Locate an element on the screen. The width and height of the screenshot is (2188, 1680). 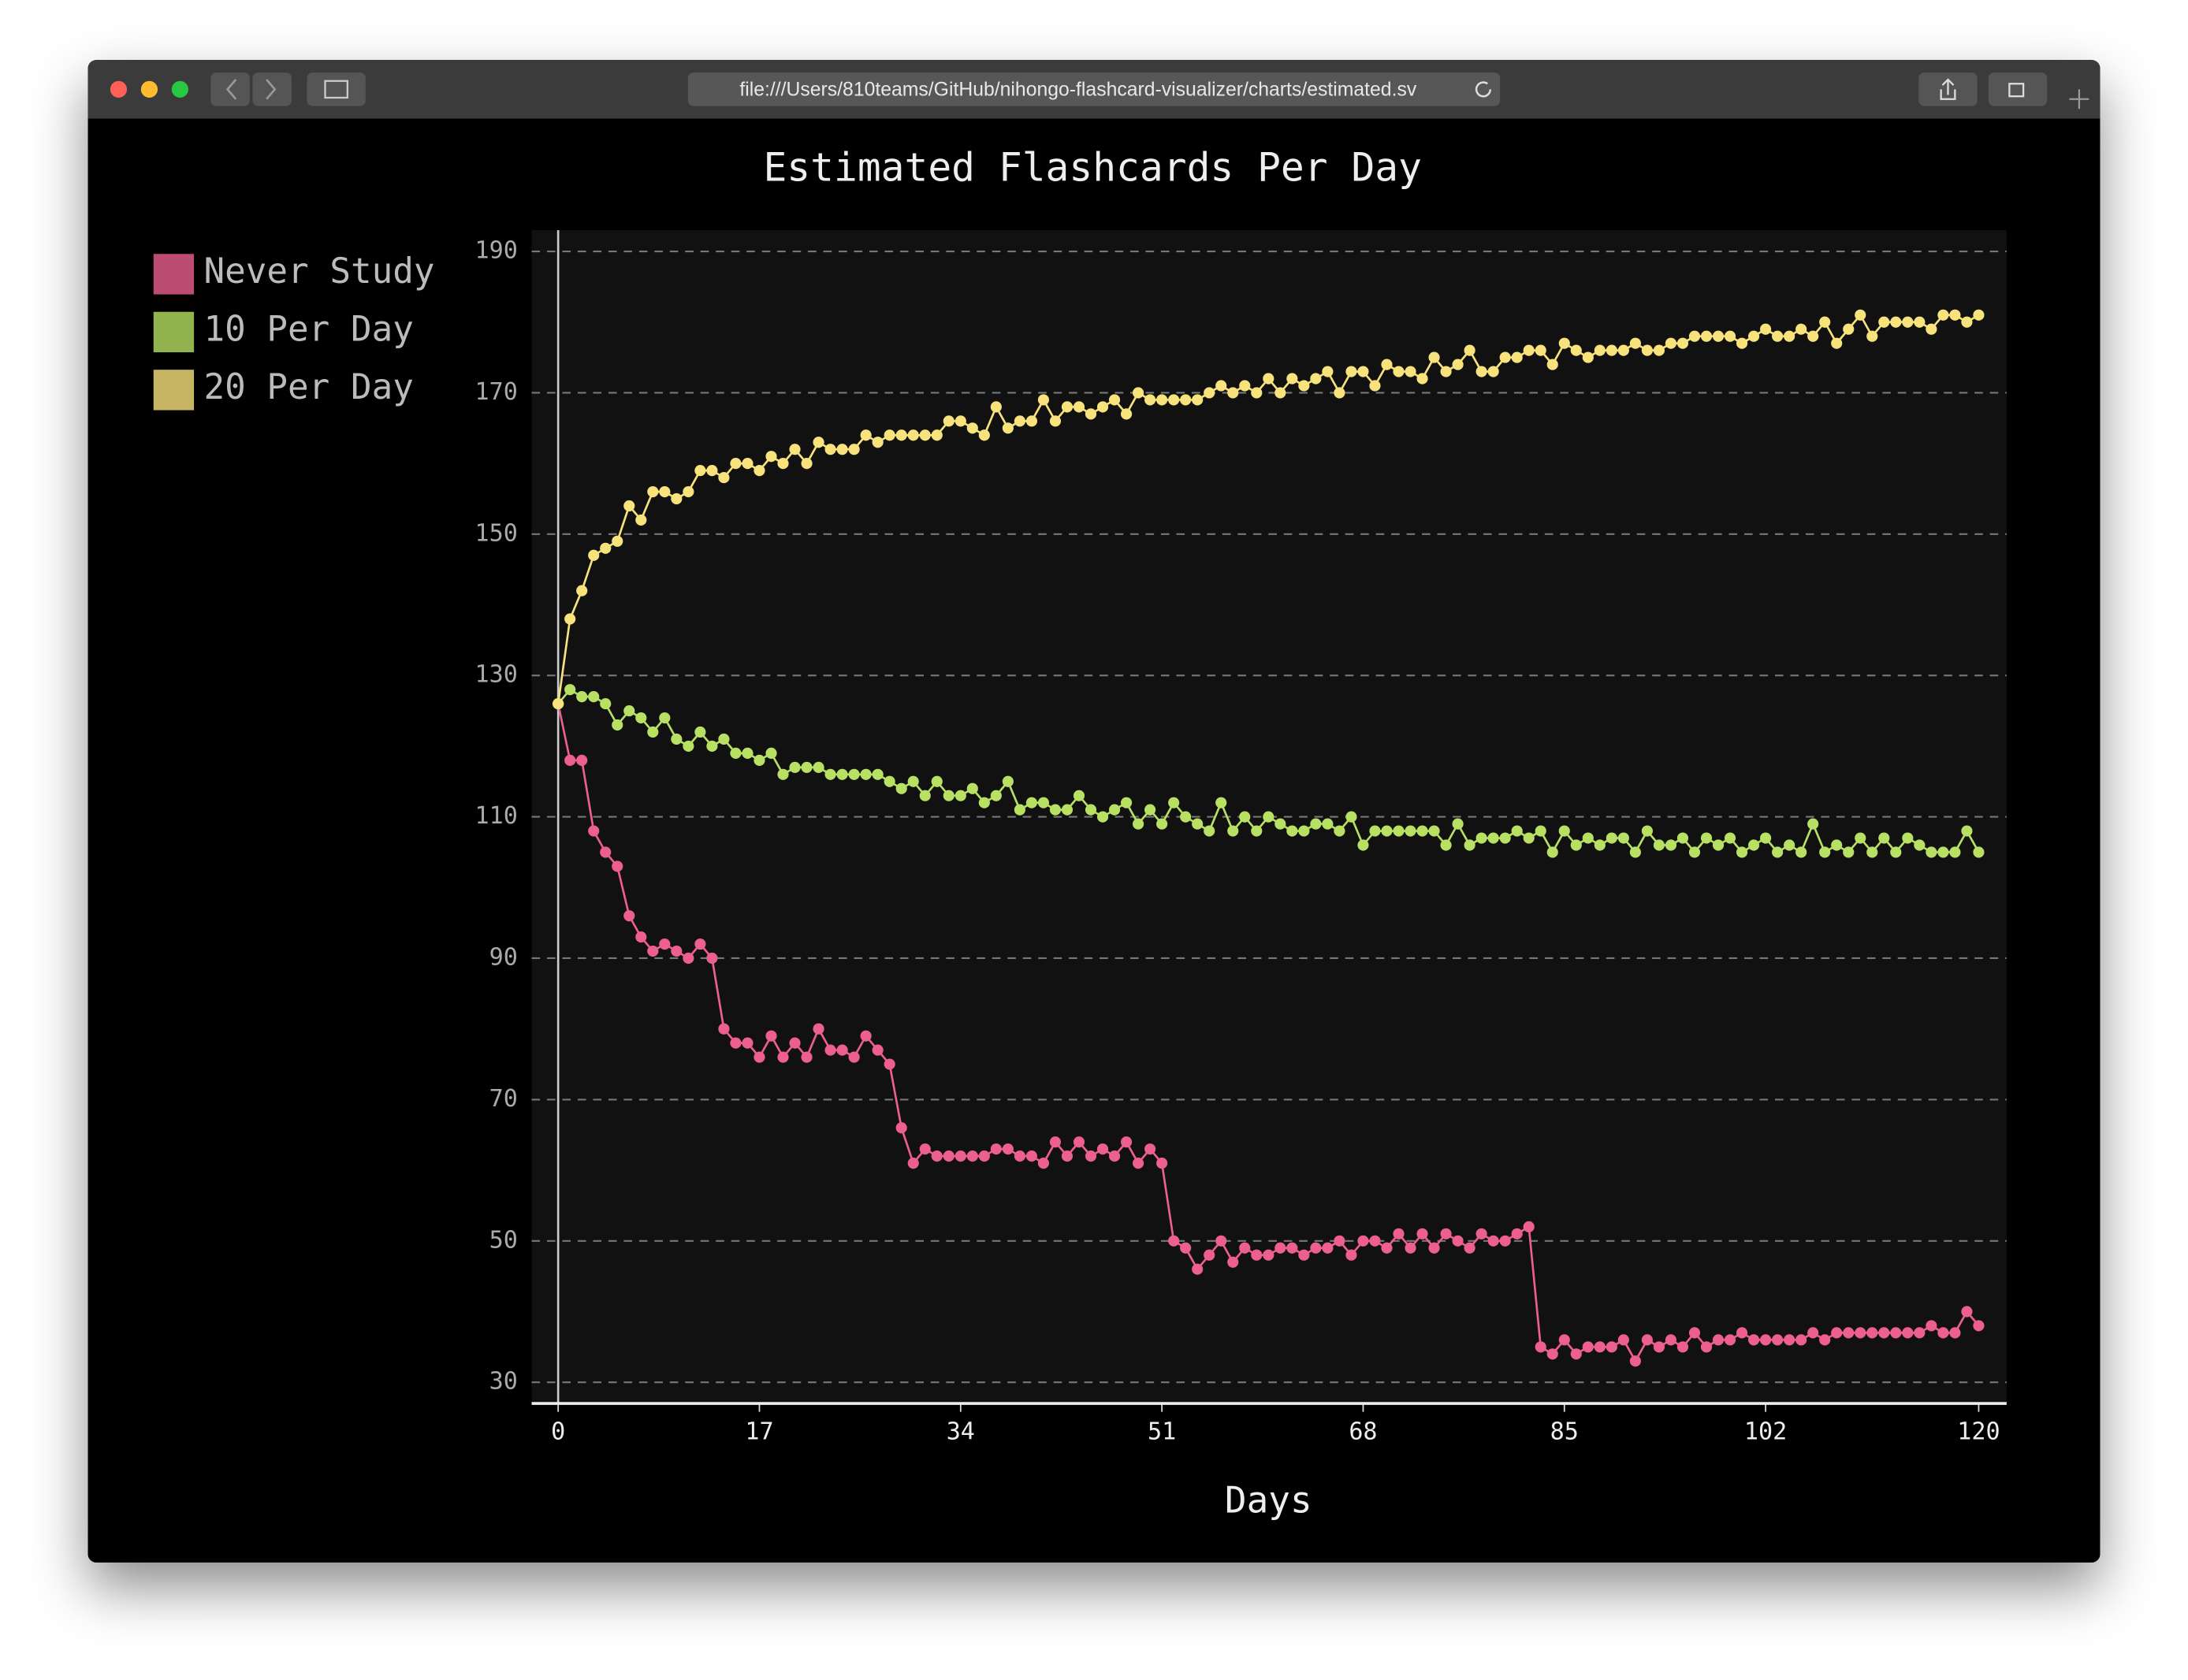
zoom-button is located at coordinates (180, 89).